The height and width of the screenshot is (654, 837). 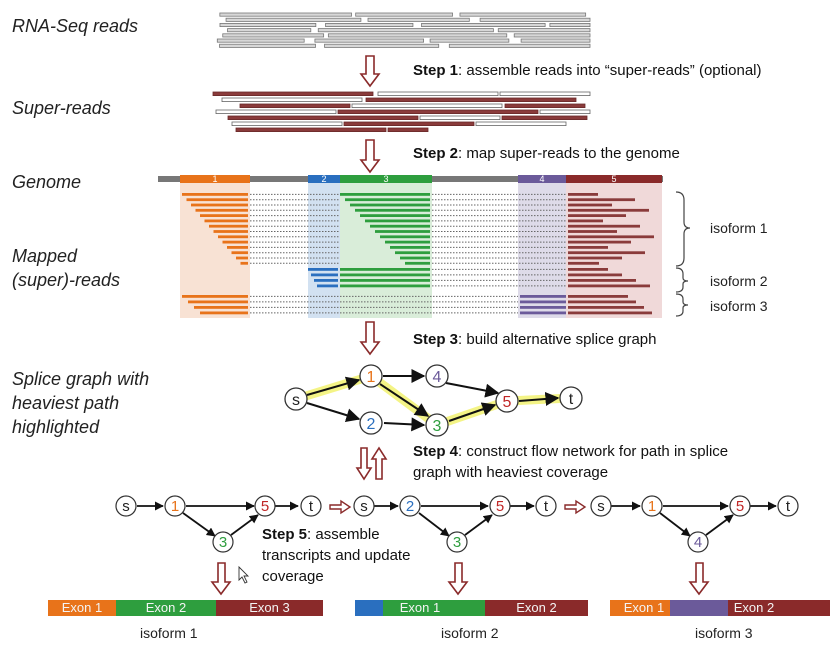 I want to click on splice-graph-edges, so click(x=433, y=400).